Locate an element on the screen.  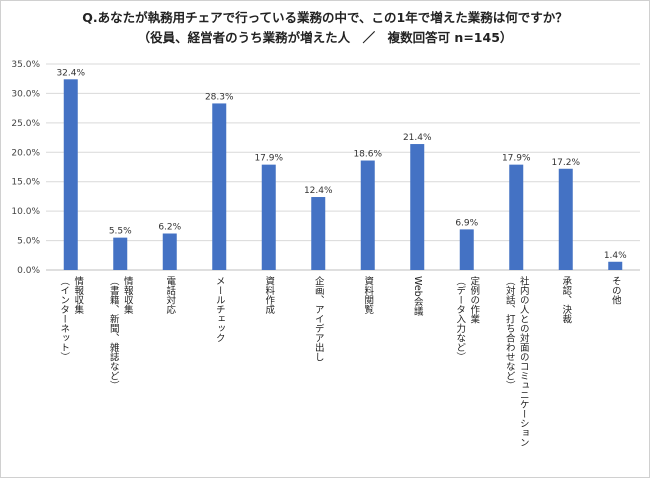
data-label: 1.4% is located at coordinates (615, 256).